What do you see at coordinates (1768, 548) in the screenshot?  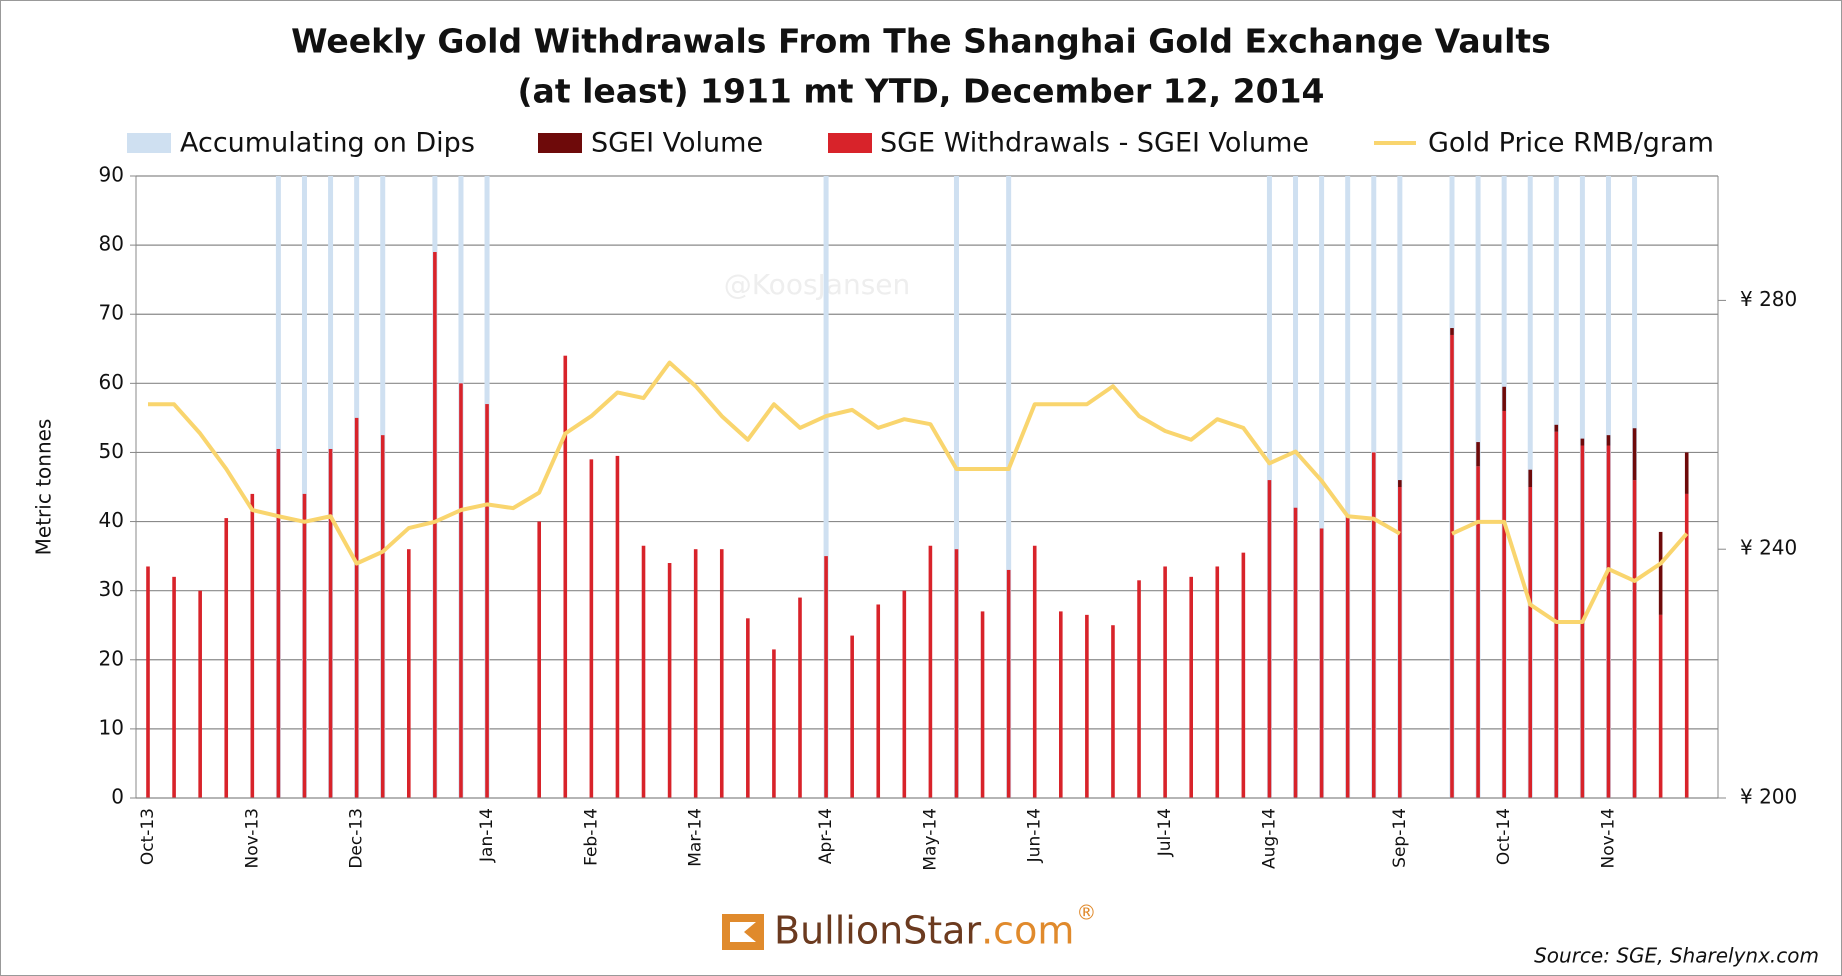 I see `y2-tick-label: ¥ 240` at bounding box center [1768, 548].